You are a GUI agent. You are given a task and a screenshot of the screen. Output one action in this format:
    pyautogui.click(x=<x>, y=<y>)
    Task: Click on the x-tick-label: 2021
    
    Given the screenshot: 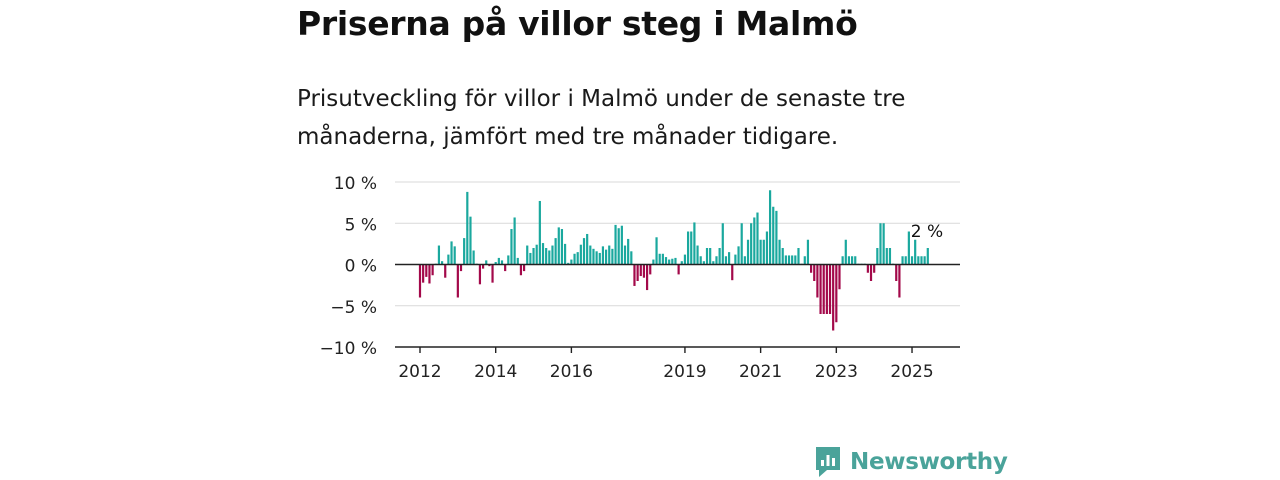 What is the action you would take?
    pyautogui.click(x=760, y=372)
    